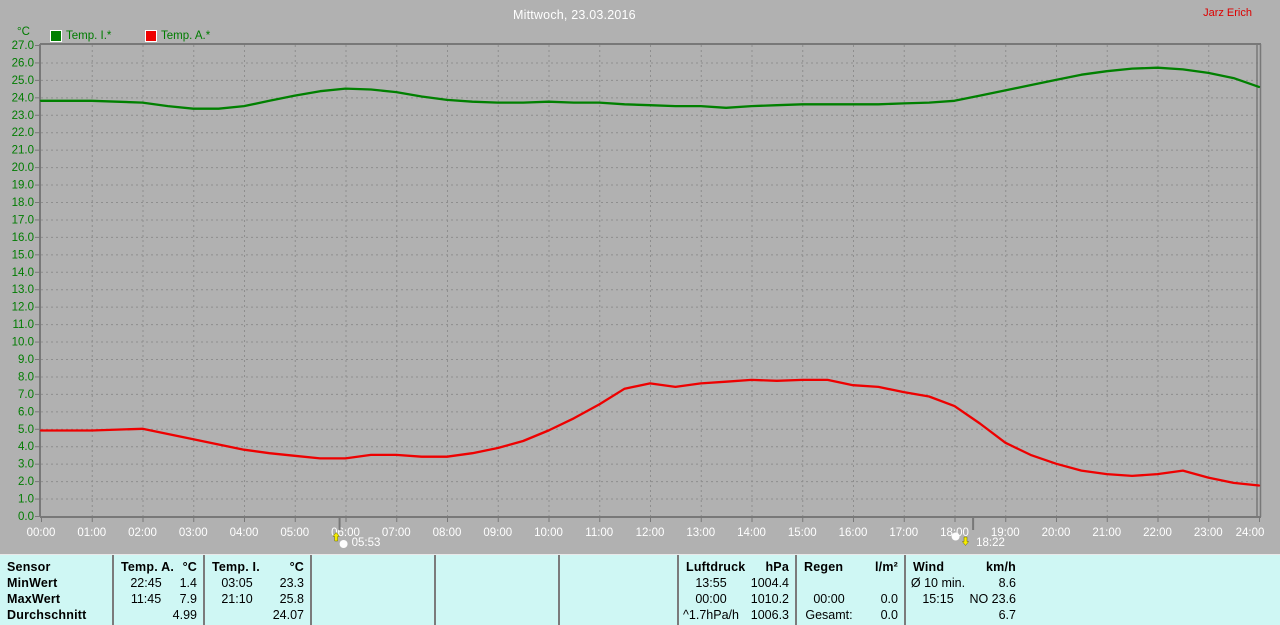 The image size is (1280, 625). Describe the element at coordinates (26, 500) in the screenshot. I see `y-tick-label: 1.0` at that location.